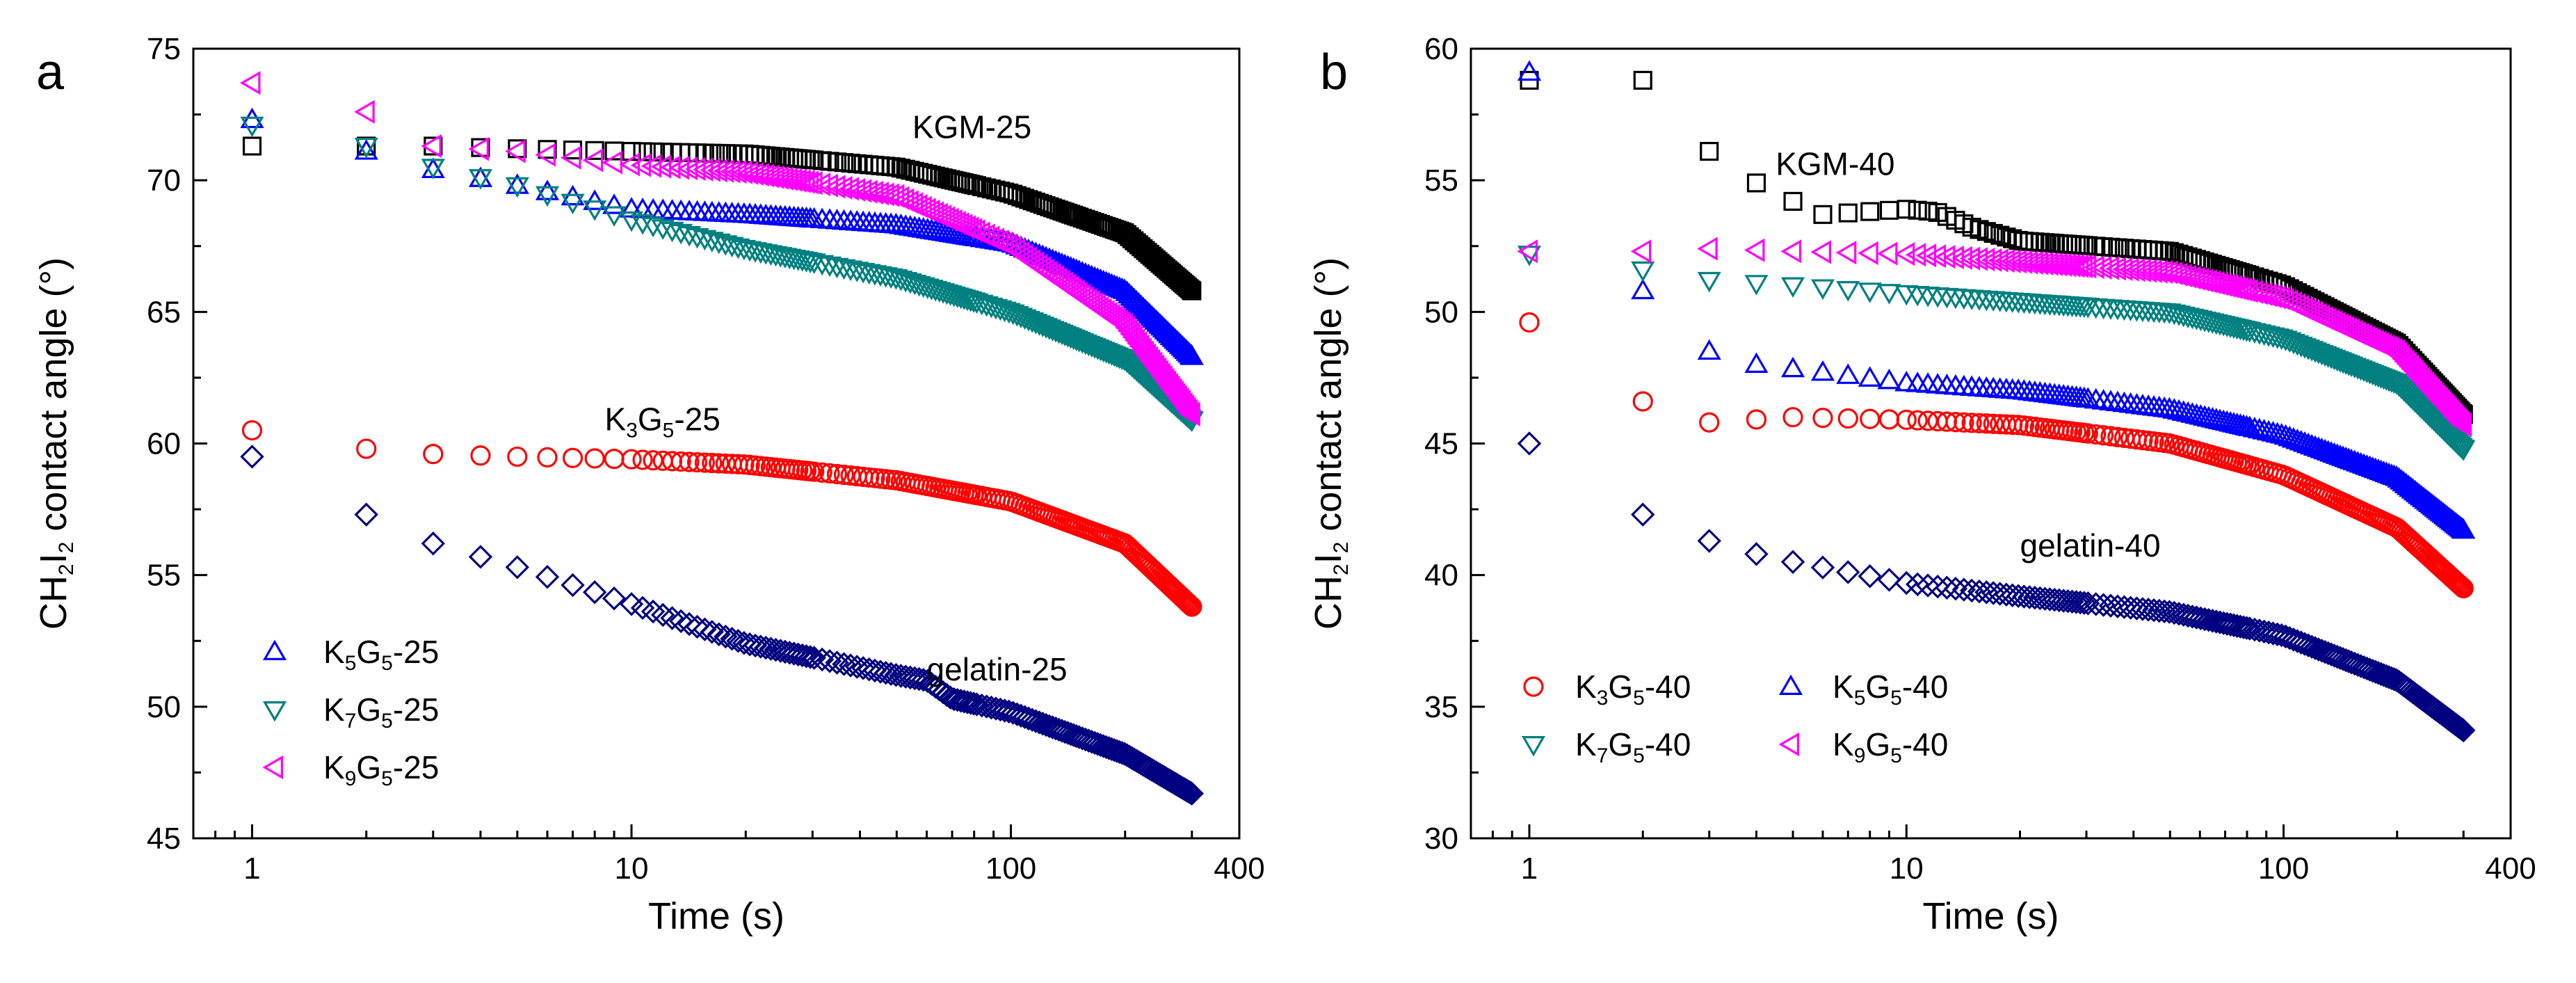  What do you see at coordinates (164, 839) in the screenshot?
I see `y-tick-label: 45` at bounding box center [164, 839].